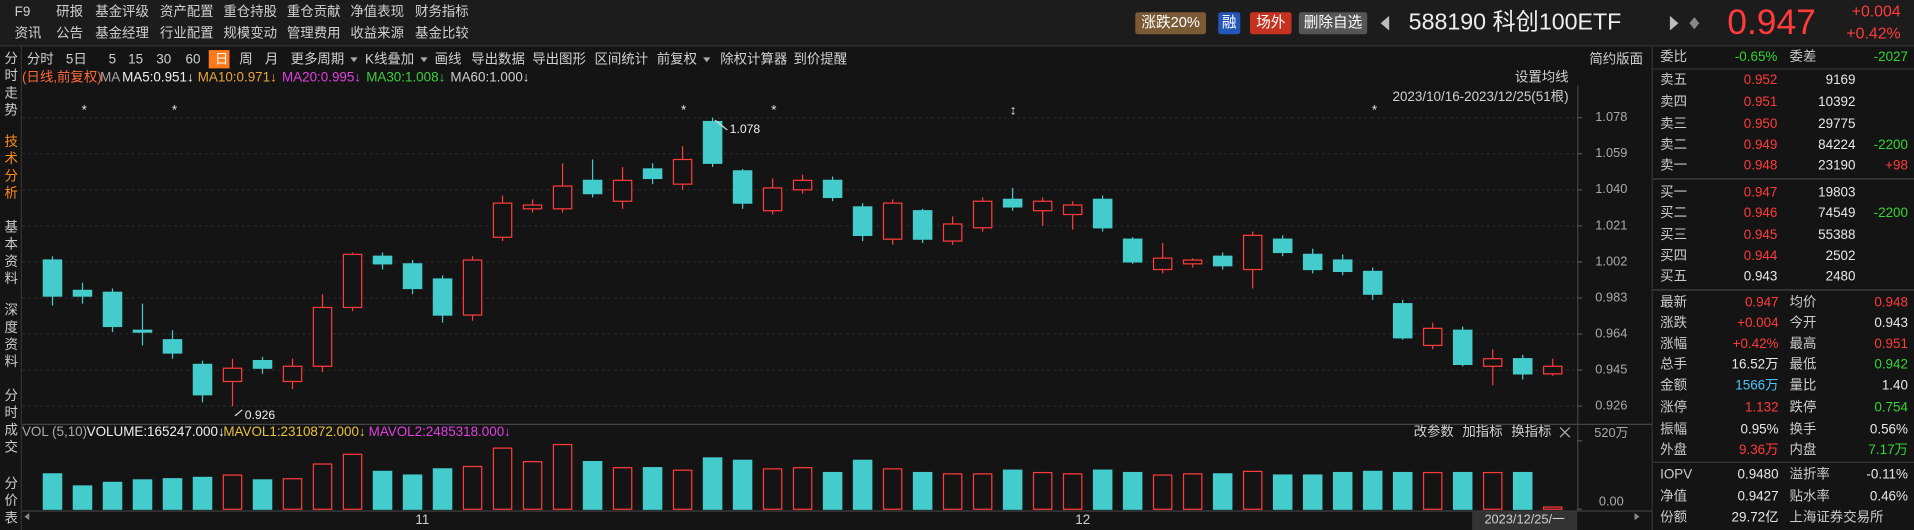  What do you see at coordinates (1803, 364) in the screenshot?
I see `stat-label: 最低` at bounding box center [1803, 364].